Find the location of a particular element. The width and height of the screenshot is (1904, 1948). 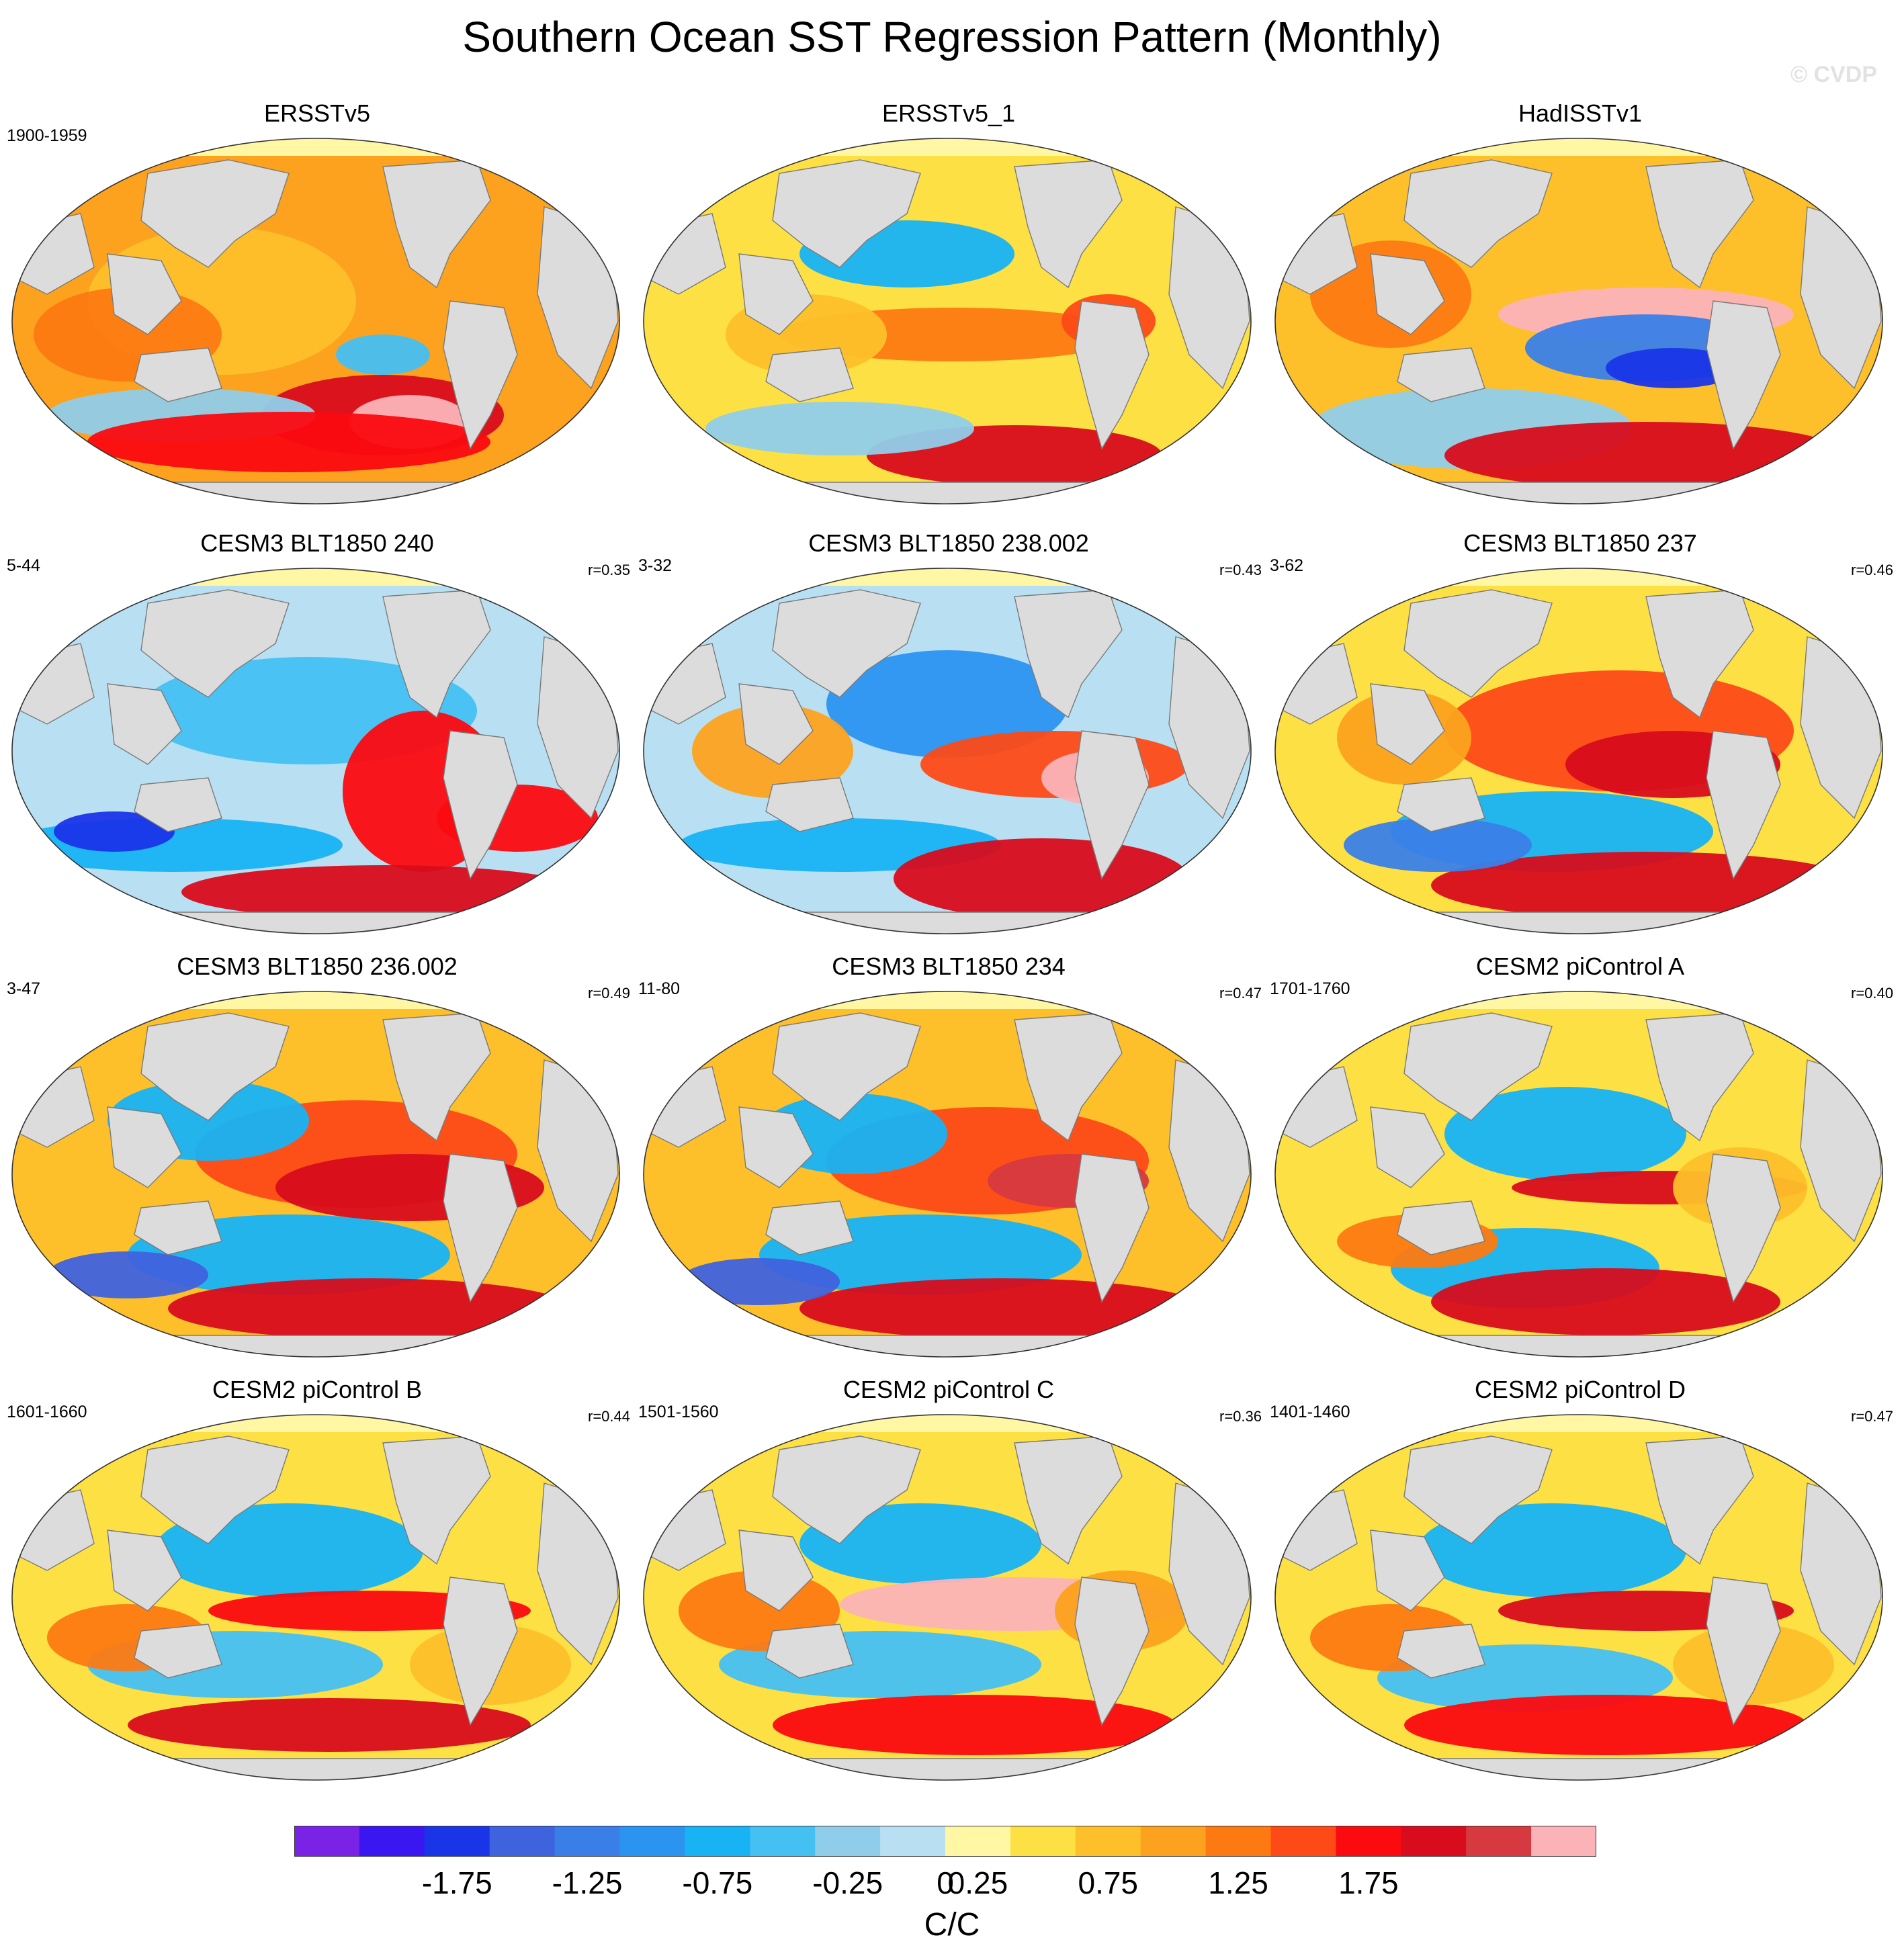

map-panel: CESM2 piControl B 1601-1660 r=0.44 is located at coordinates (317, 1584).